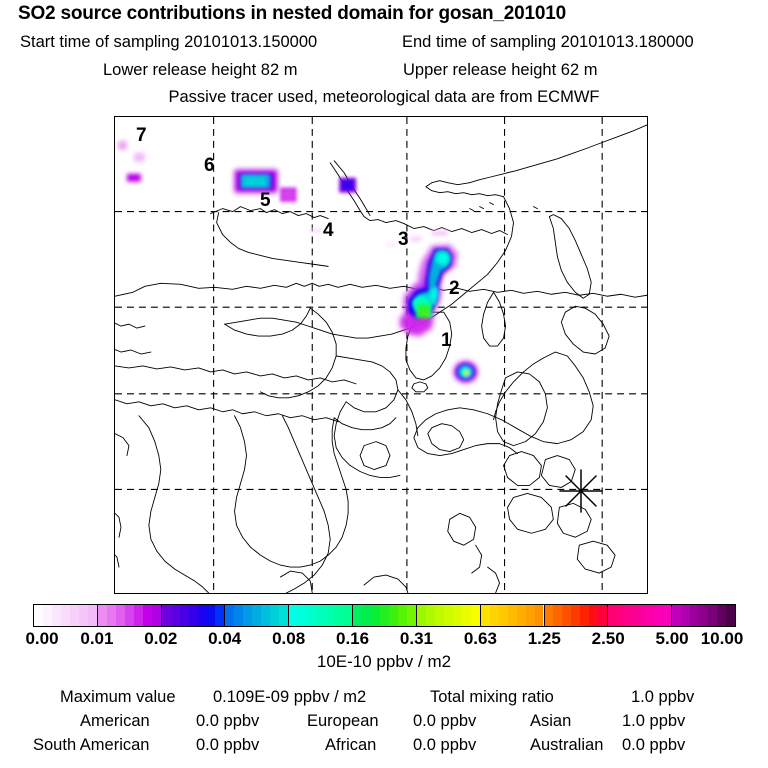 Image resolution: width=768 pixels, height=768 pixels. Describe the element at coordinates (351, 745) in the screenshot. I see `african-label: African` at that location.